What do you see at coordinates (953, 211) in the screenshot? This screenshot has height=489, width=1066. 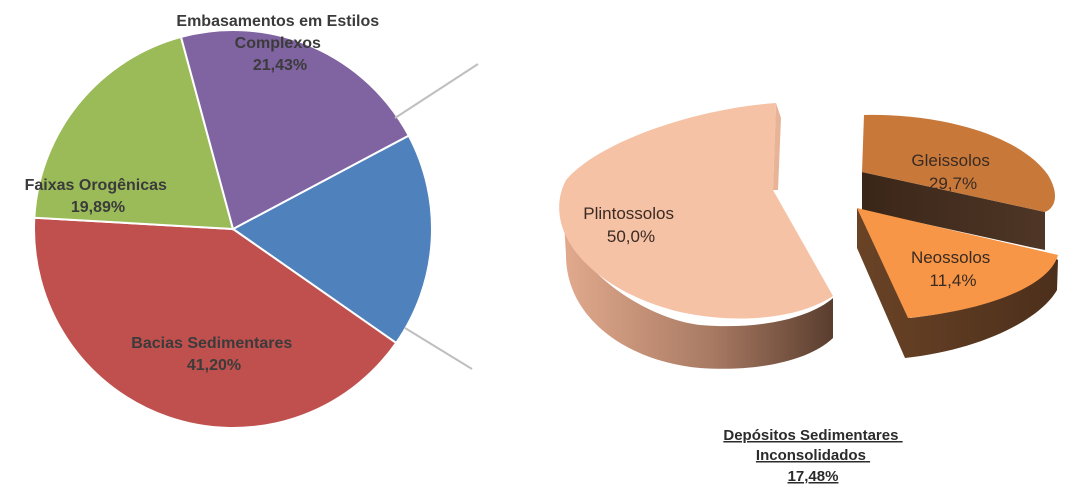 I see `slice-side-gleissolos` at bounding box center [953, 211].